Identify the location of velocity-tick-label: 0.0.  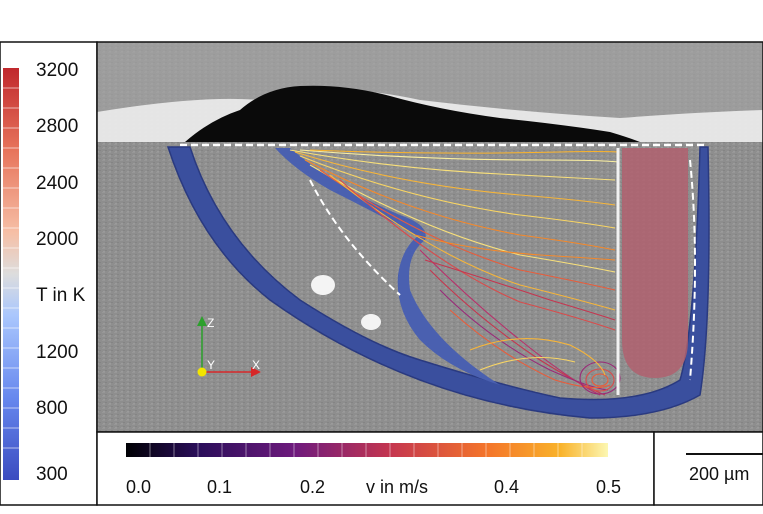
(139, 487).